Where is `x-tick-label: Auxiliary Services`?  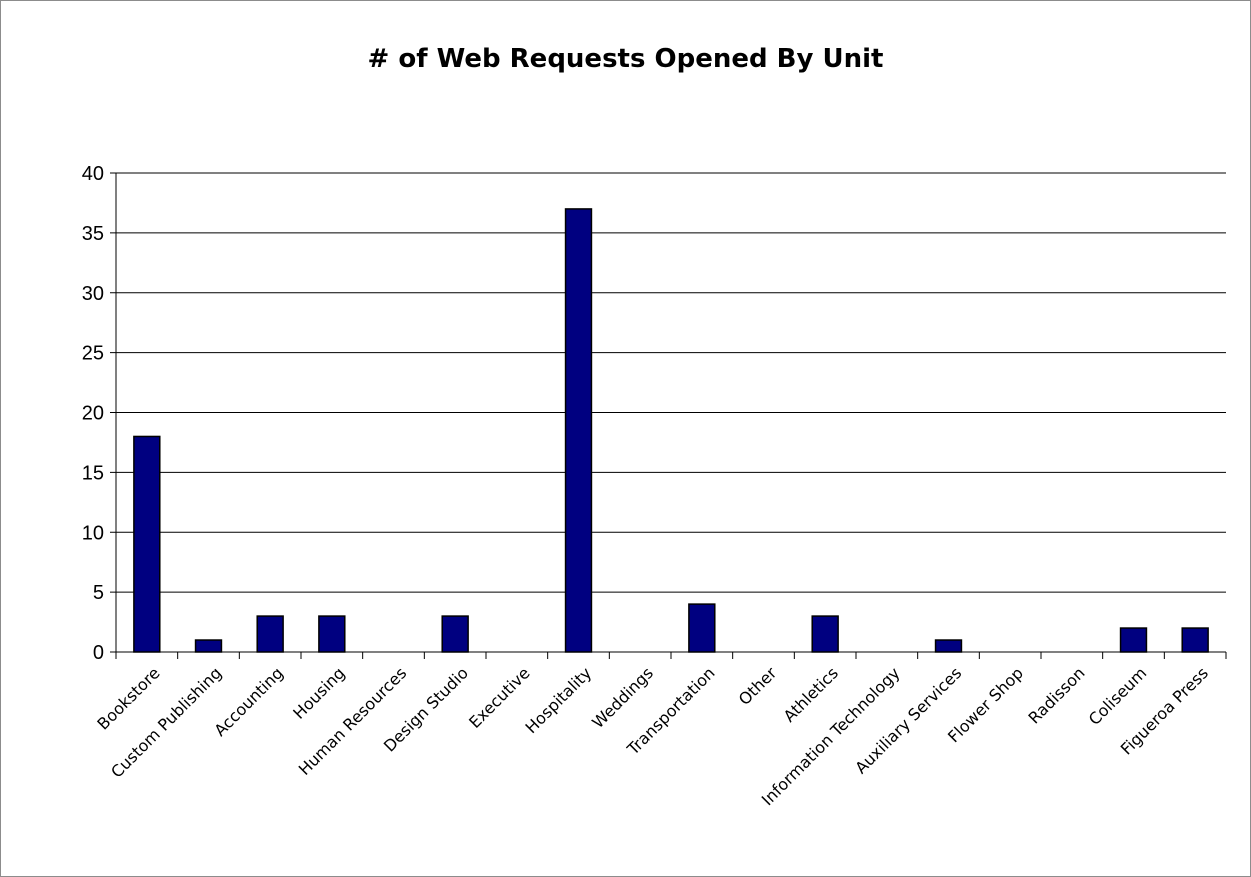
x-tick-label: Auxiliary Services is located at coordinates (908, 720).